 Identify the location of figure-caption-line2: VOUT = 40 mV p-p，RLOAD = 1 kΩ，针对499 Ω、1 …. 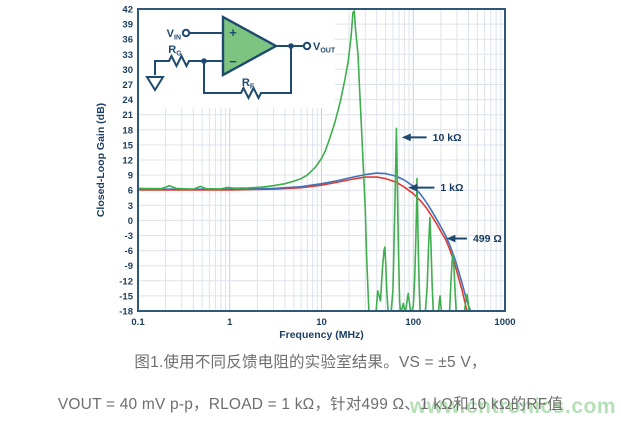
(310, 404).